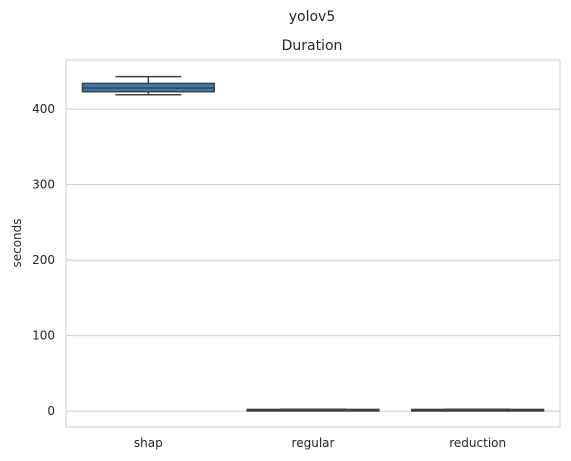 This screenshot has width=571, height=461. Describe the element at coordinates (313, 410) in the screenshot. I see `box-regular` at that location.